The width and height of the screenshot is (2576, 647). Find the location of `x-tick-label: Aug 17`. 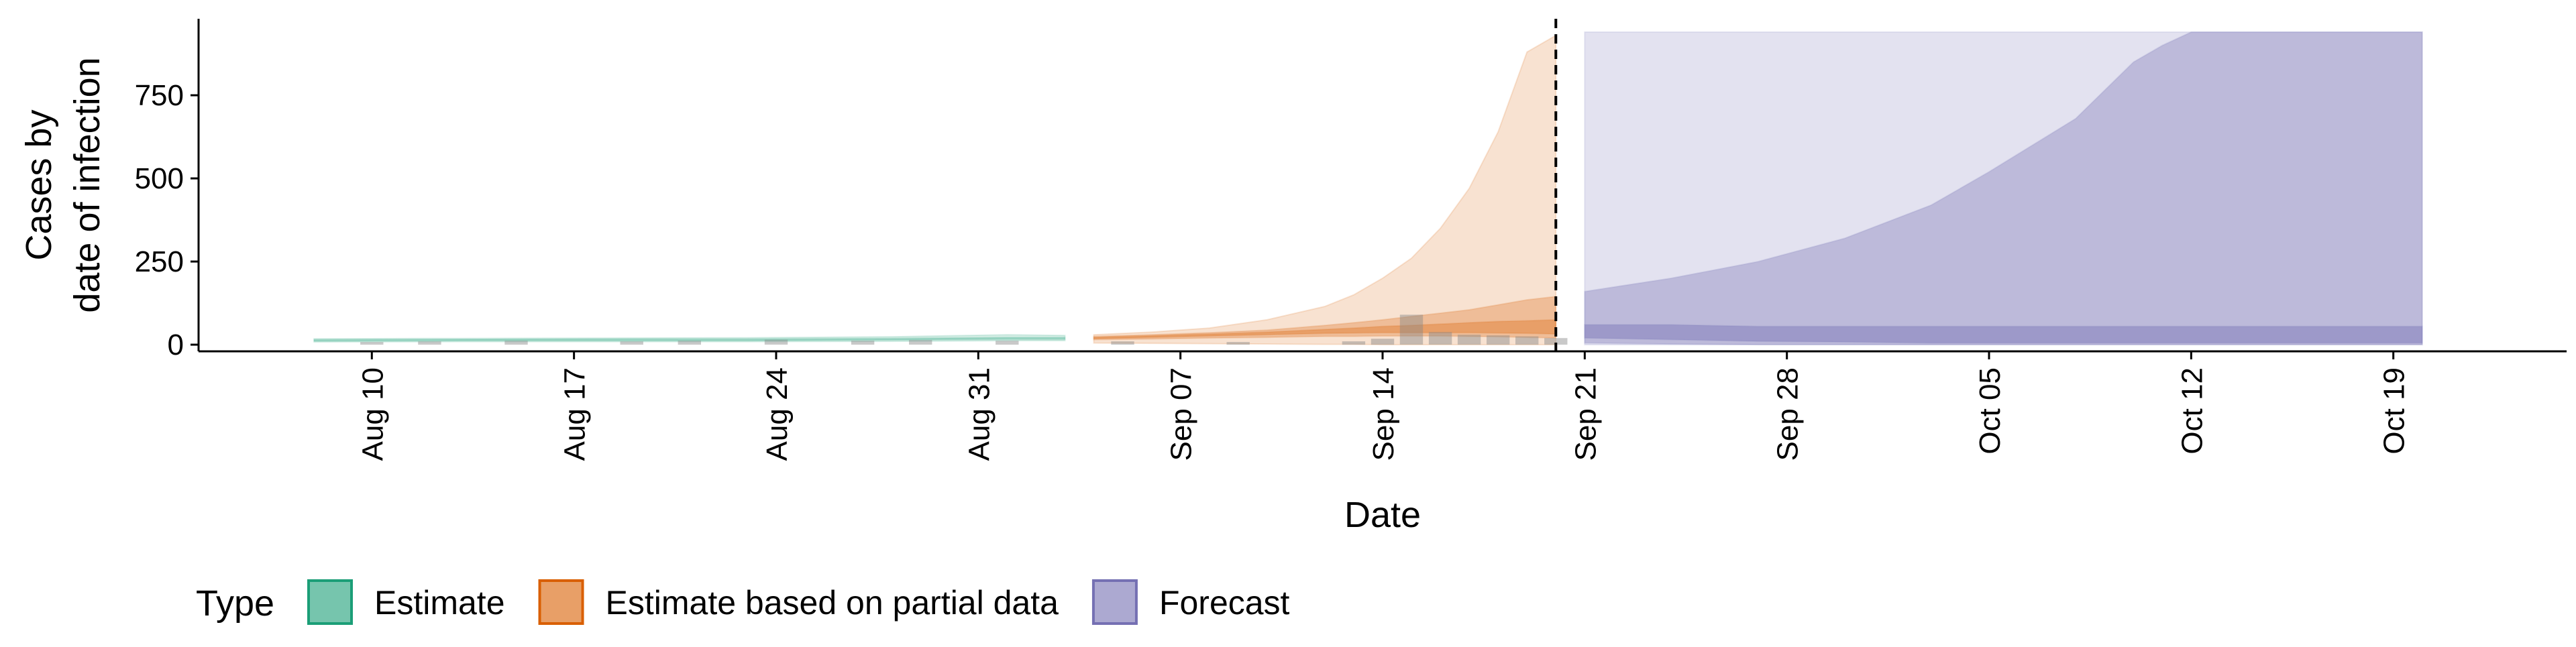

x-tick-label: Aug 17 is located at coordinates (575, 414).